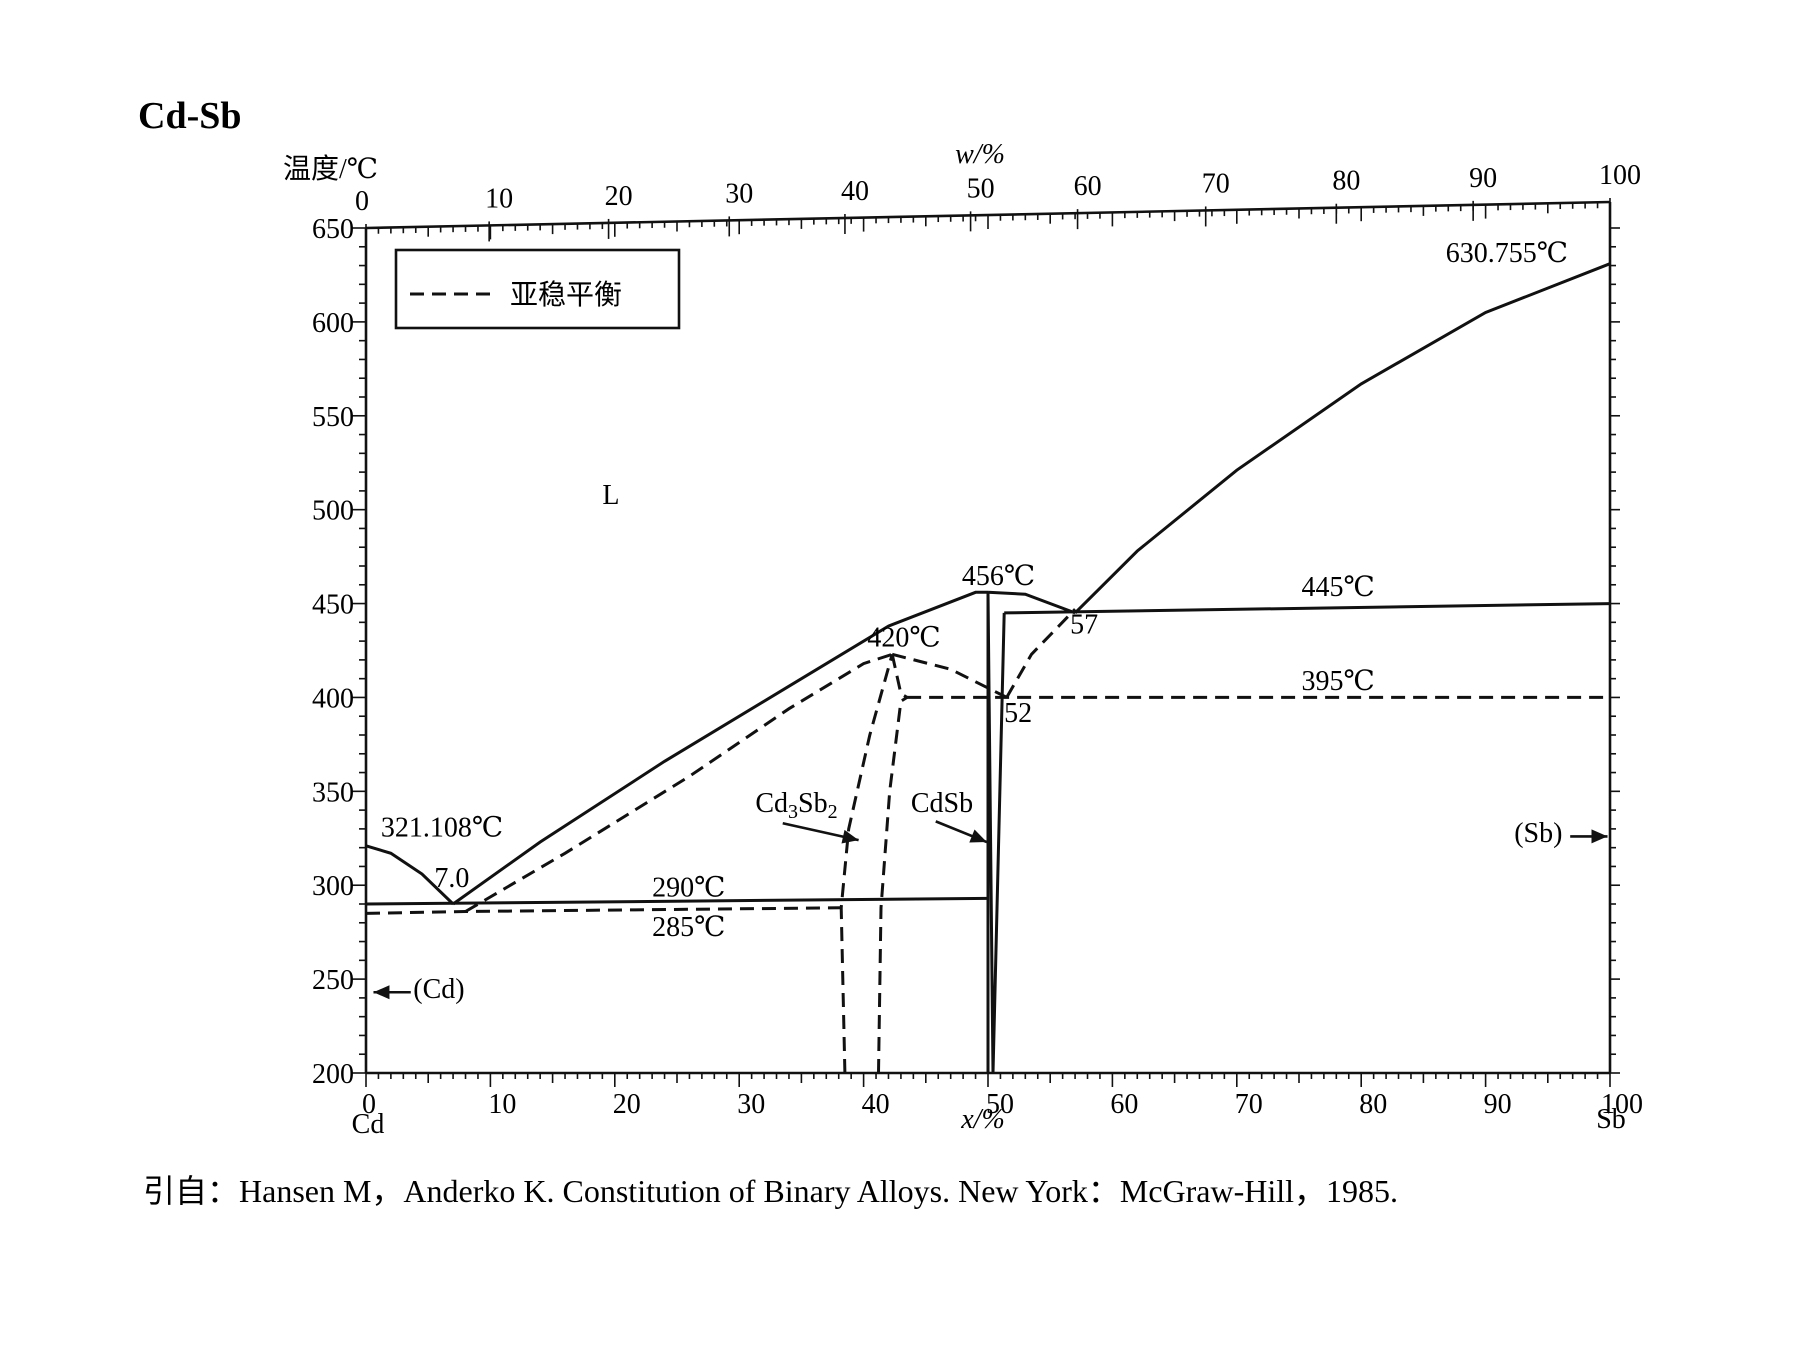  Describe the element at coordinates (333, 323) in the screenshot. I see `y-tick-label: 600` at that location.